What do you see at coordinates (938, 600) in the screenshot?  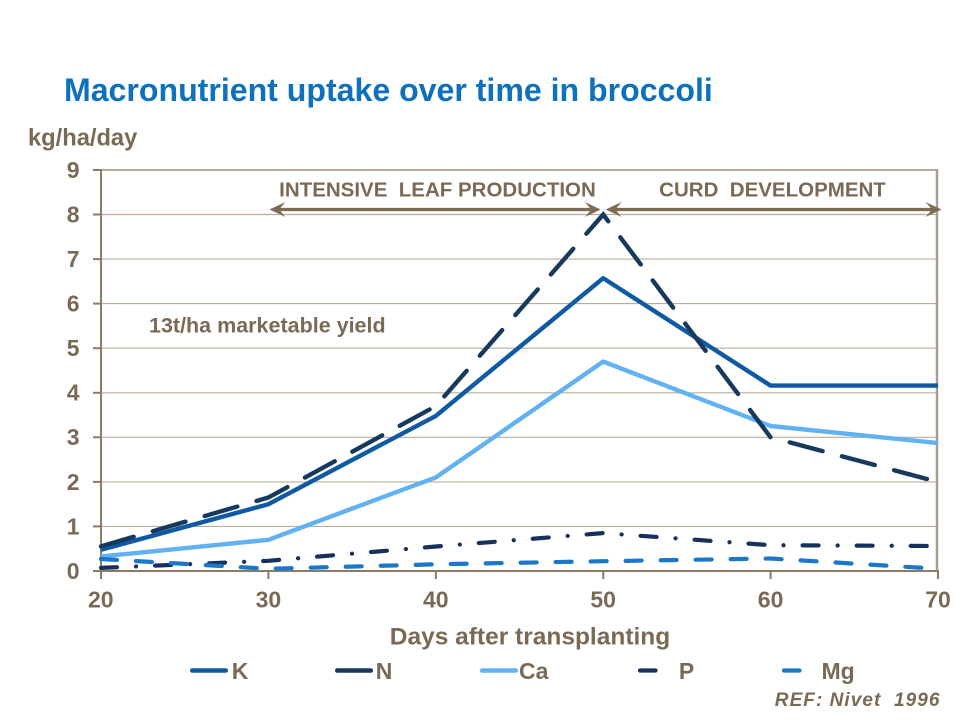 I see `svg-text: 70` at bounding box center [938, 600].